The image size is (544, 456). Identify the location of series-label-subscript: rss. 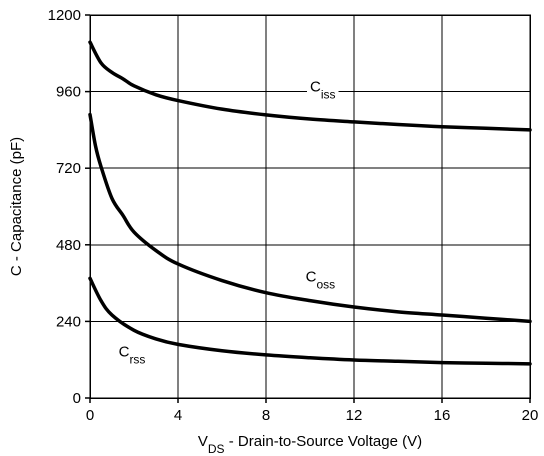
(137, 360).